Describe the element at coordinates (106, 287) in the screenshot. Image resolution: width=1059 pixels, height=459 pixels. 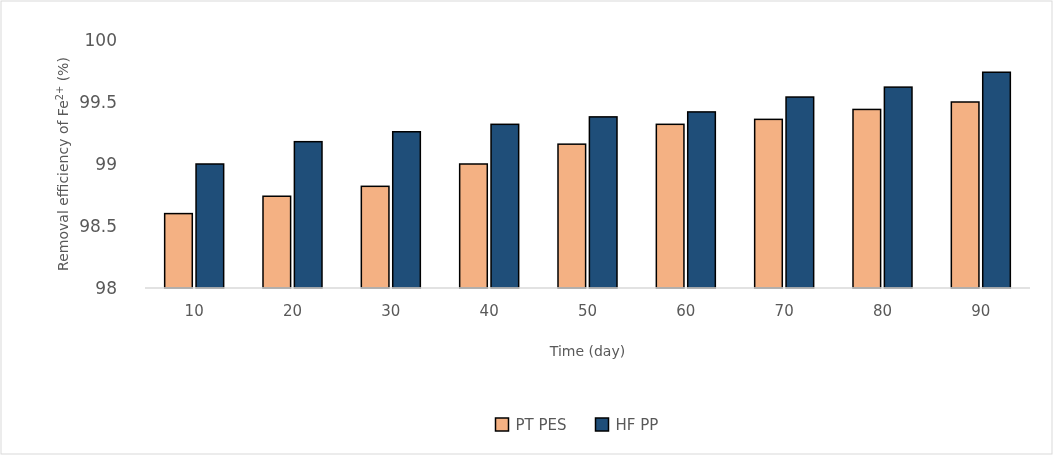
I see `y-tick-label: 98` at that location.